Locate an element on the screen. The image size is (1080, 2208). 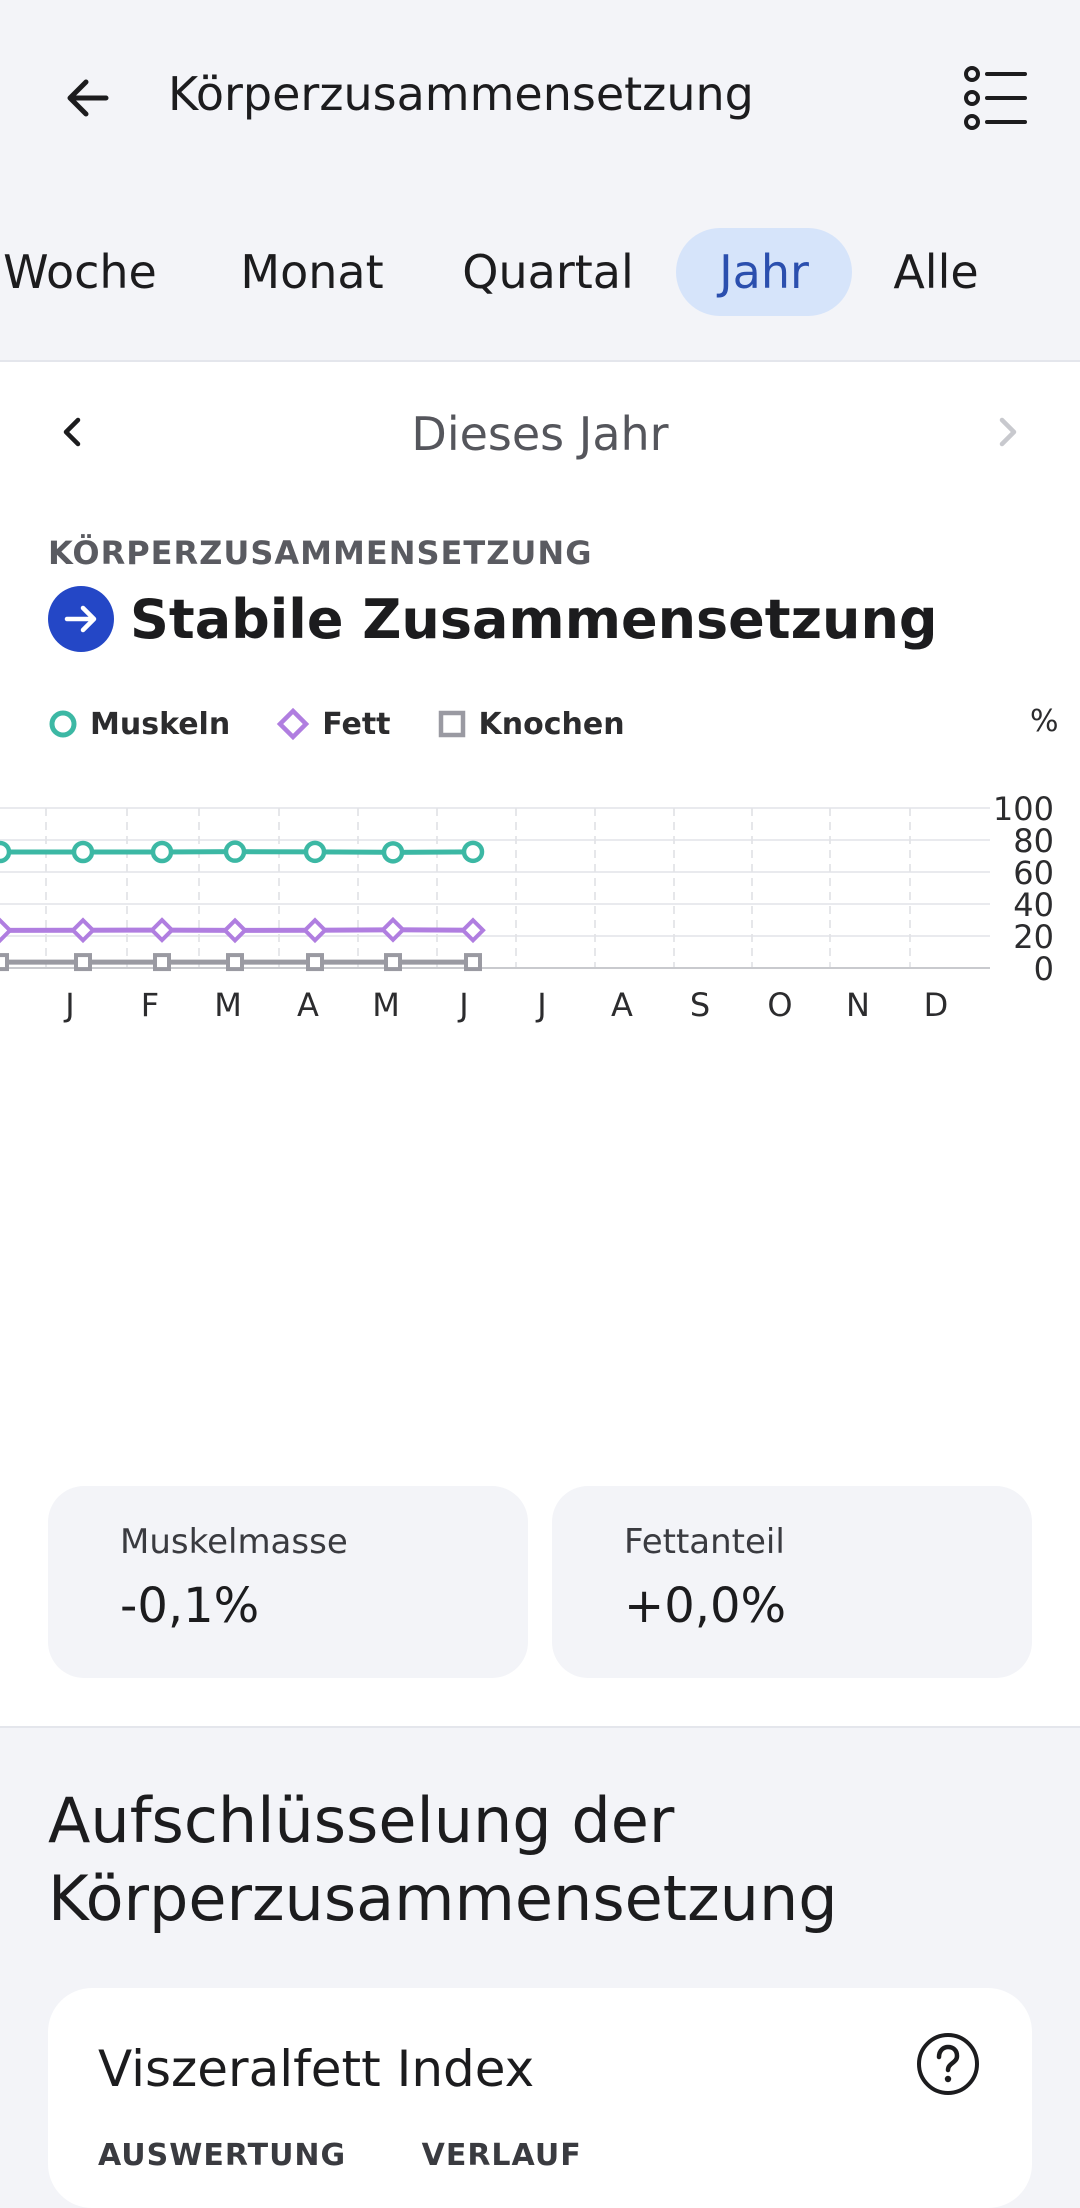
visceral-sub-tabs: AUSWERTUNG VERLAUF is located at coordinates (372, 2155).